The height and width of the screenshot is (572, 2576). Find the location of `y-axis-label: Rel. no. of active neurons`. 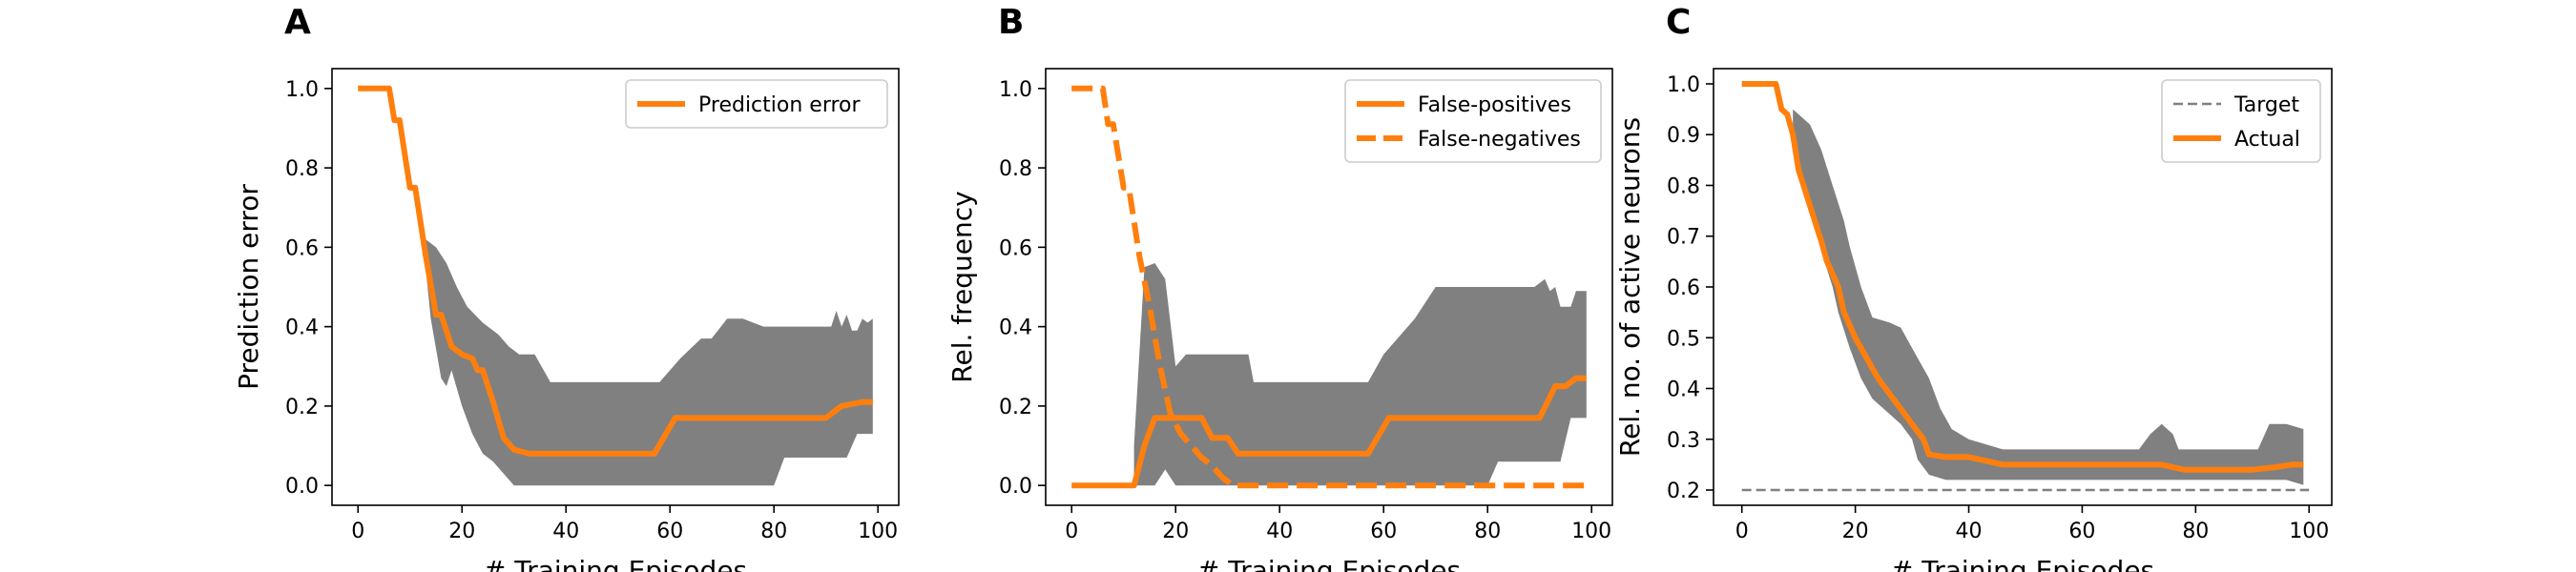

y-axis-label: Rel. no. of active neurons is located at coordinates (1630, 287).